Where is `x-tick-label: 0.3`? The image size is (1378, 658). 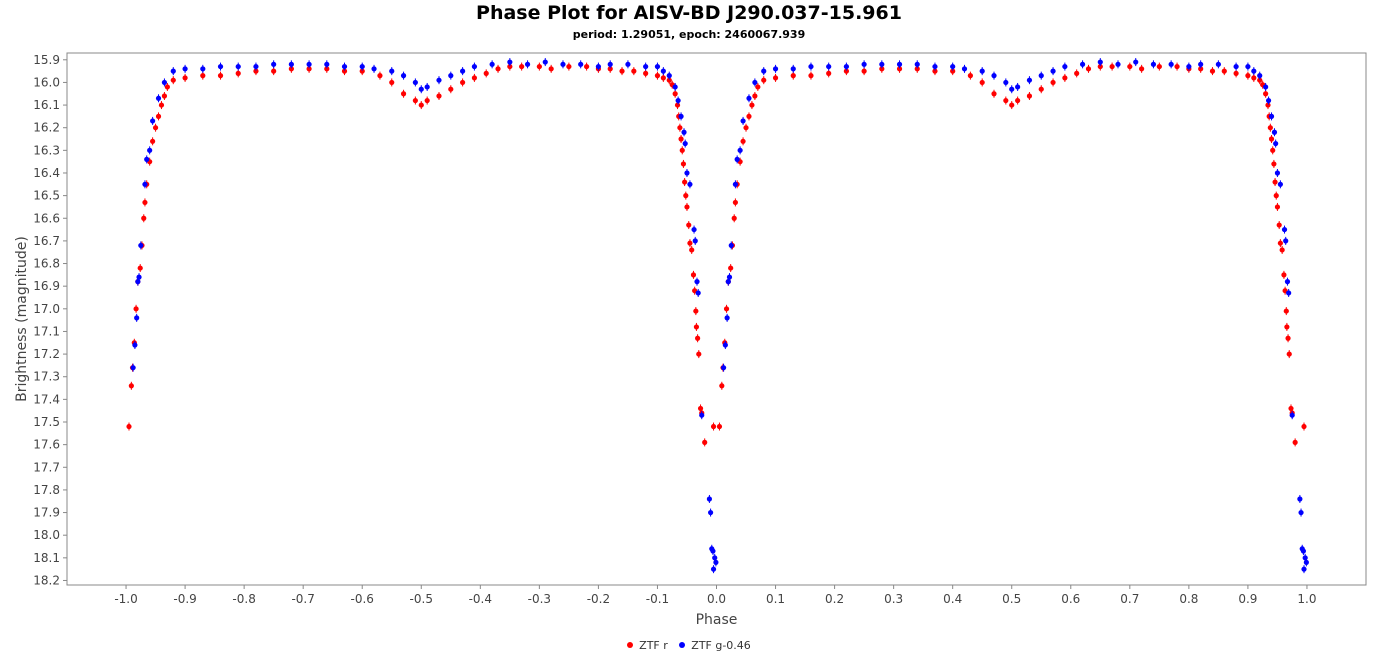 x-tick-label: 0.3 is located at coordinates (893, 599).